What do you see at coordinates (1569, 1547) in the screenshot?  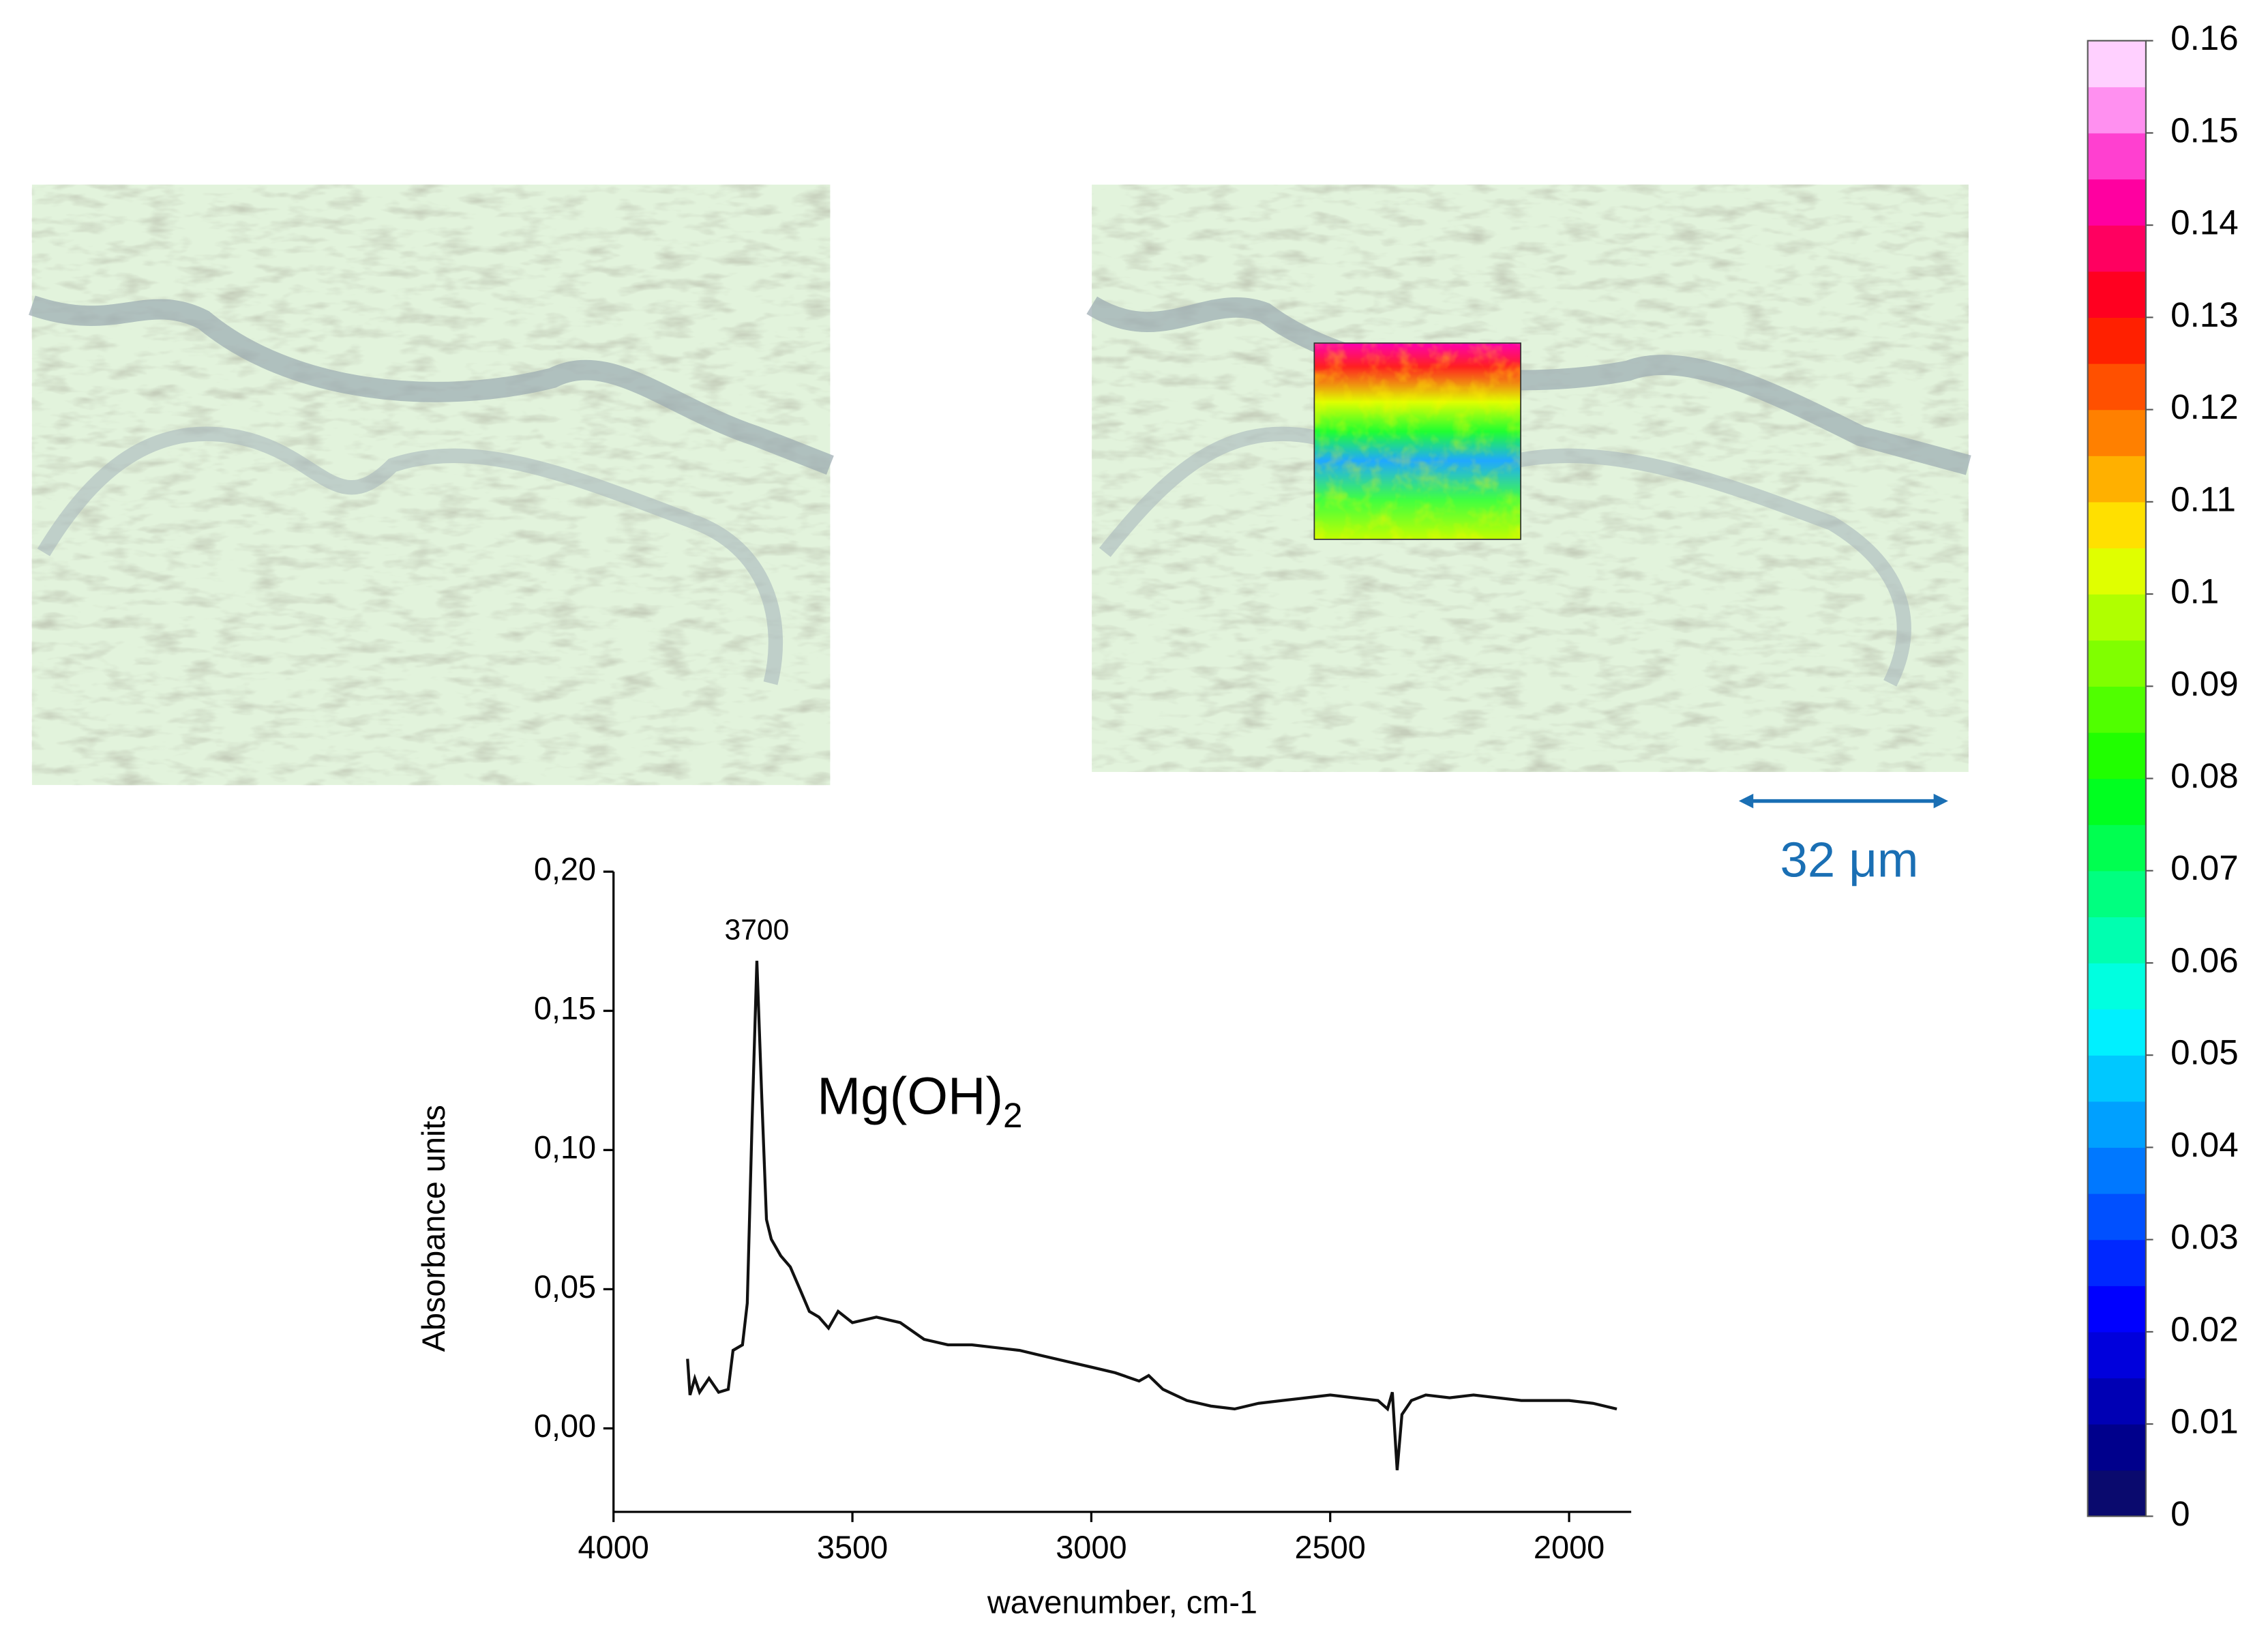 I see `x-tick-label: 2000` at bounding box center [1569, 1547].